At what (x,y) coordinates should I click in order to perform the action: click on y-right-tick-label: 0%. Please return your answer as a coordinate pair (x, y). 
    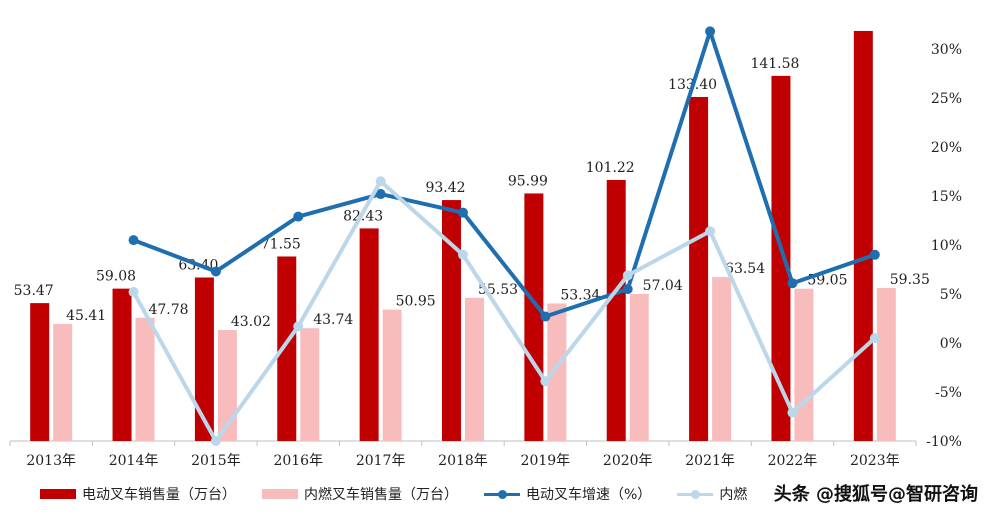
    Looking at the image, I should click on (951, 344).